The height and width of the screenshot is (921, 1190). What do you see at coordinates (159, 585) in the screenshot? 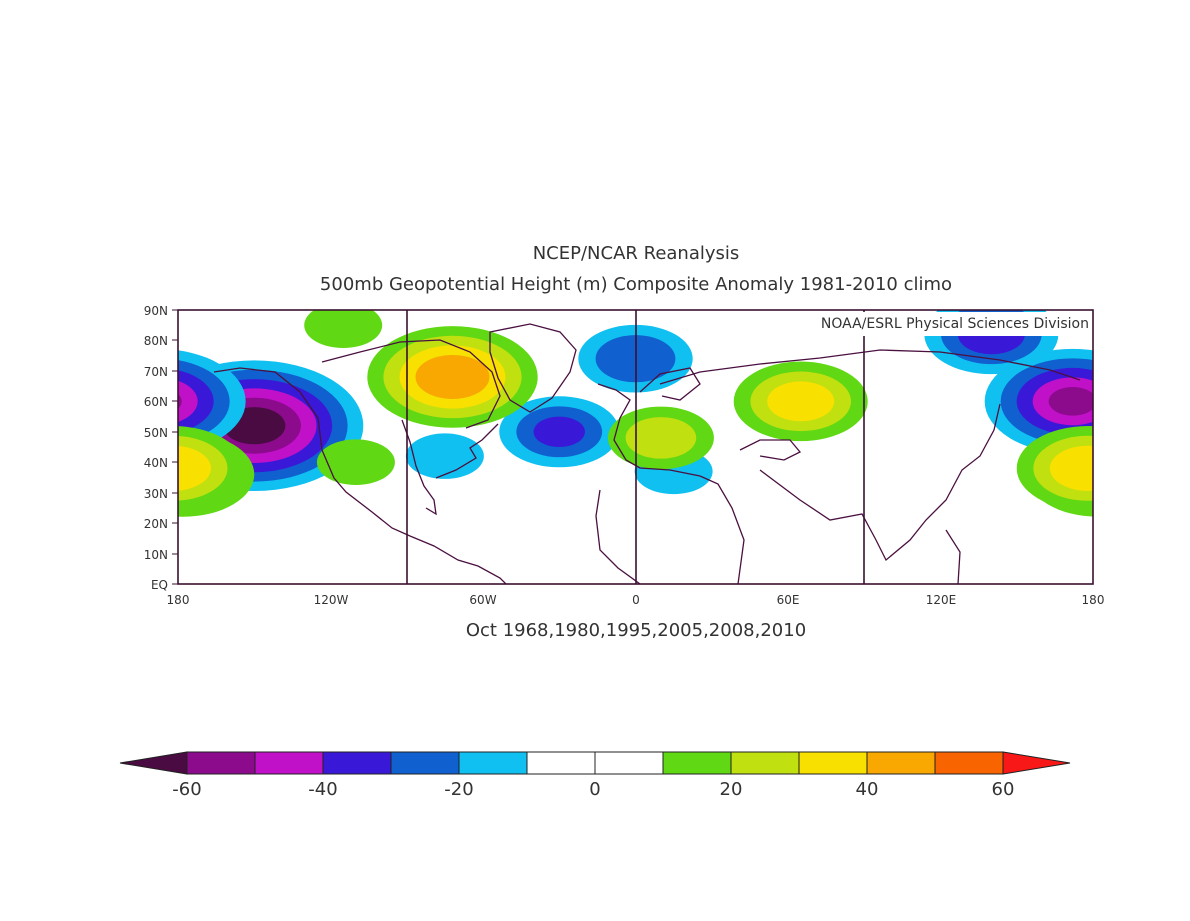
I see `lat-label: EQ` at bounding box center [159, 585].